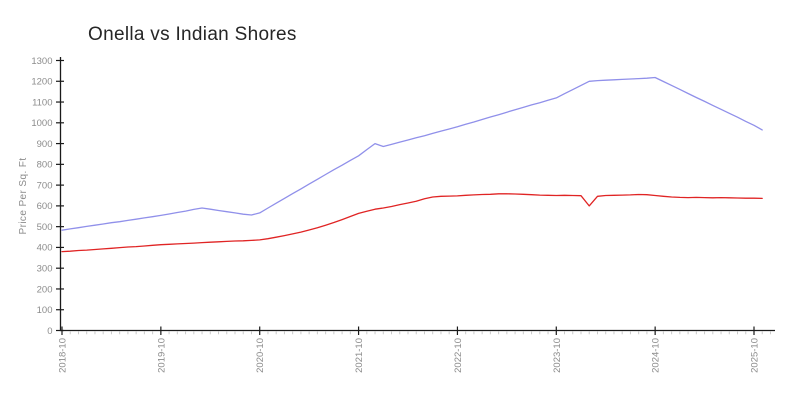 Image resolution: width=800 pixels, height=405 pixels. I want to click on y-tick-label: 1300, so click(41, 61).